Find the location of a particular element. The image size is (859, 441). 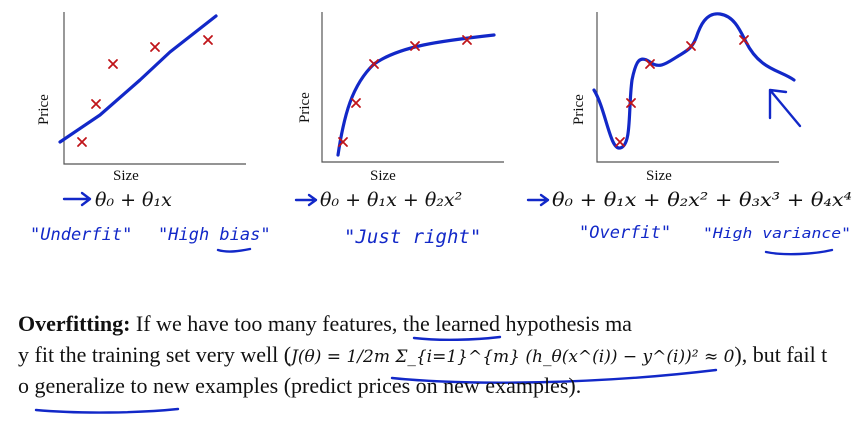

plot3-data-points is located at coordinates (682, 91).